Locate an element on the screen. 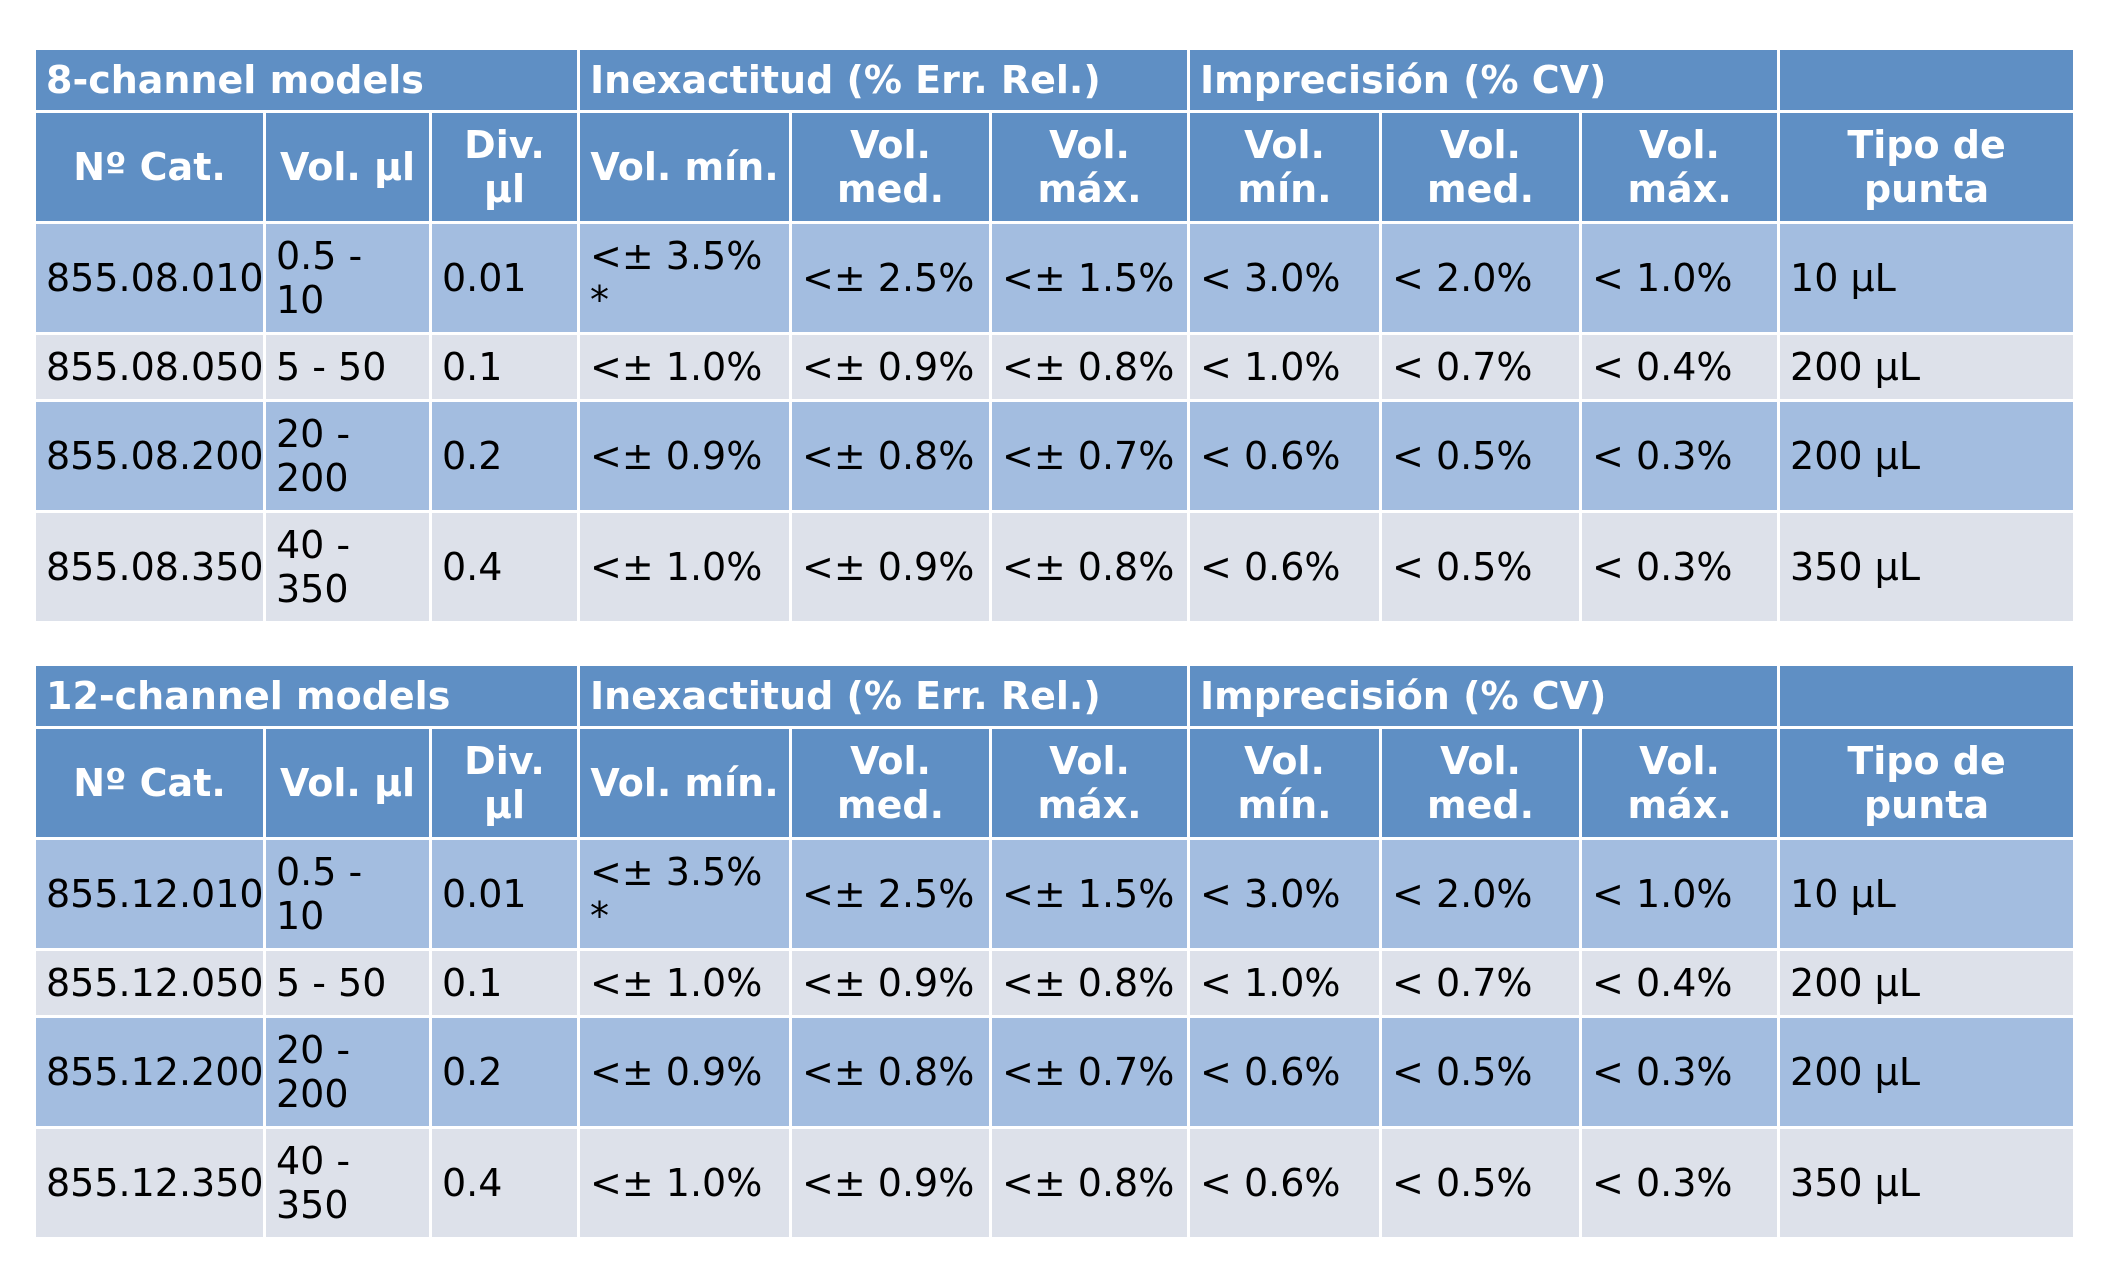  group-header-inexactitud: Inexactitud (% Err. Rel.) is located at coordinates (884, 696).